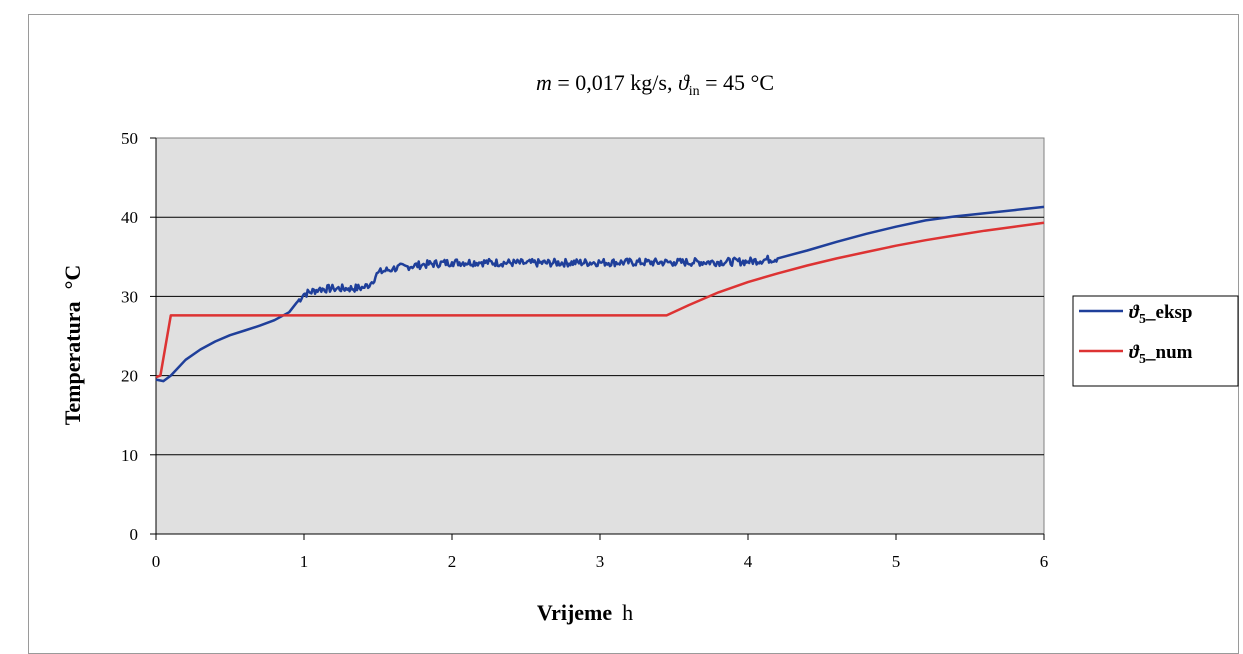 This screenshot has width=1243, height=654. I want to click on x-axis-title: Vrijeme h, so click(585, 612).